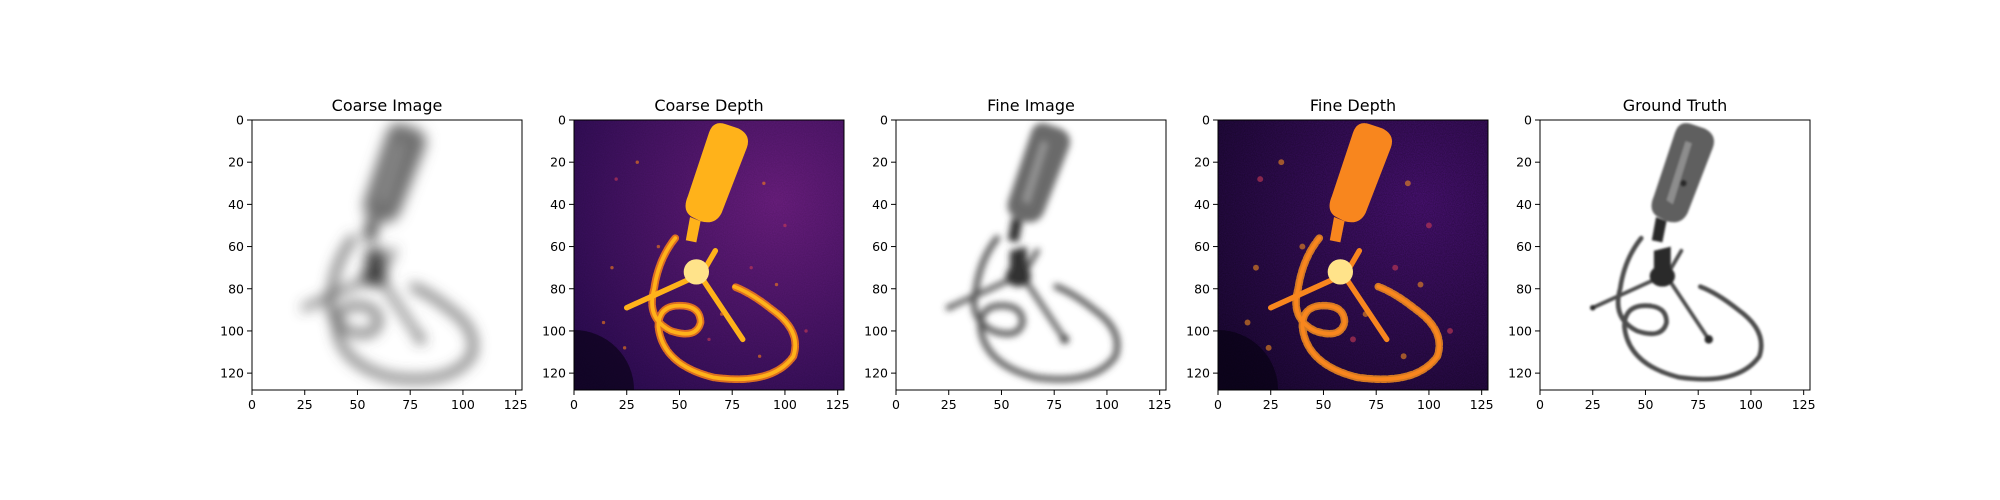 The width and height of the screenshot is (2000, 500). What do you see at coordinates (1353, 105) in the screenshot?
I see `panel-title: Fine Depth` at bounding box center [1353, 105].